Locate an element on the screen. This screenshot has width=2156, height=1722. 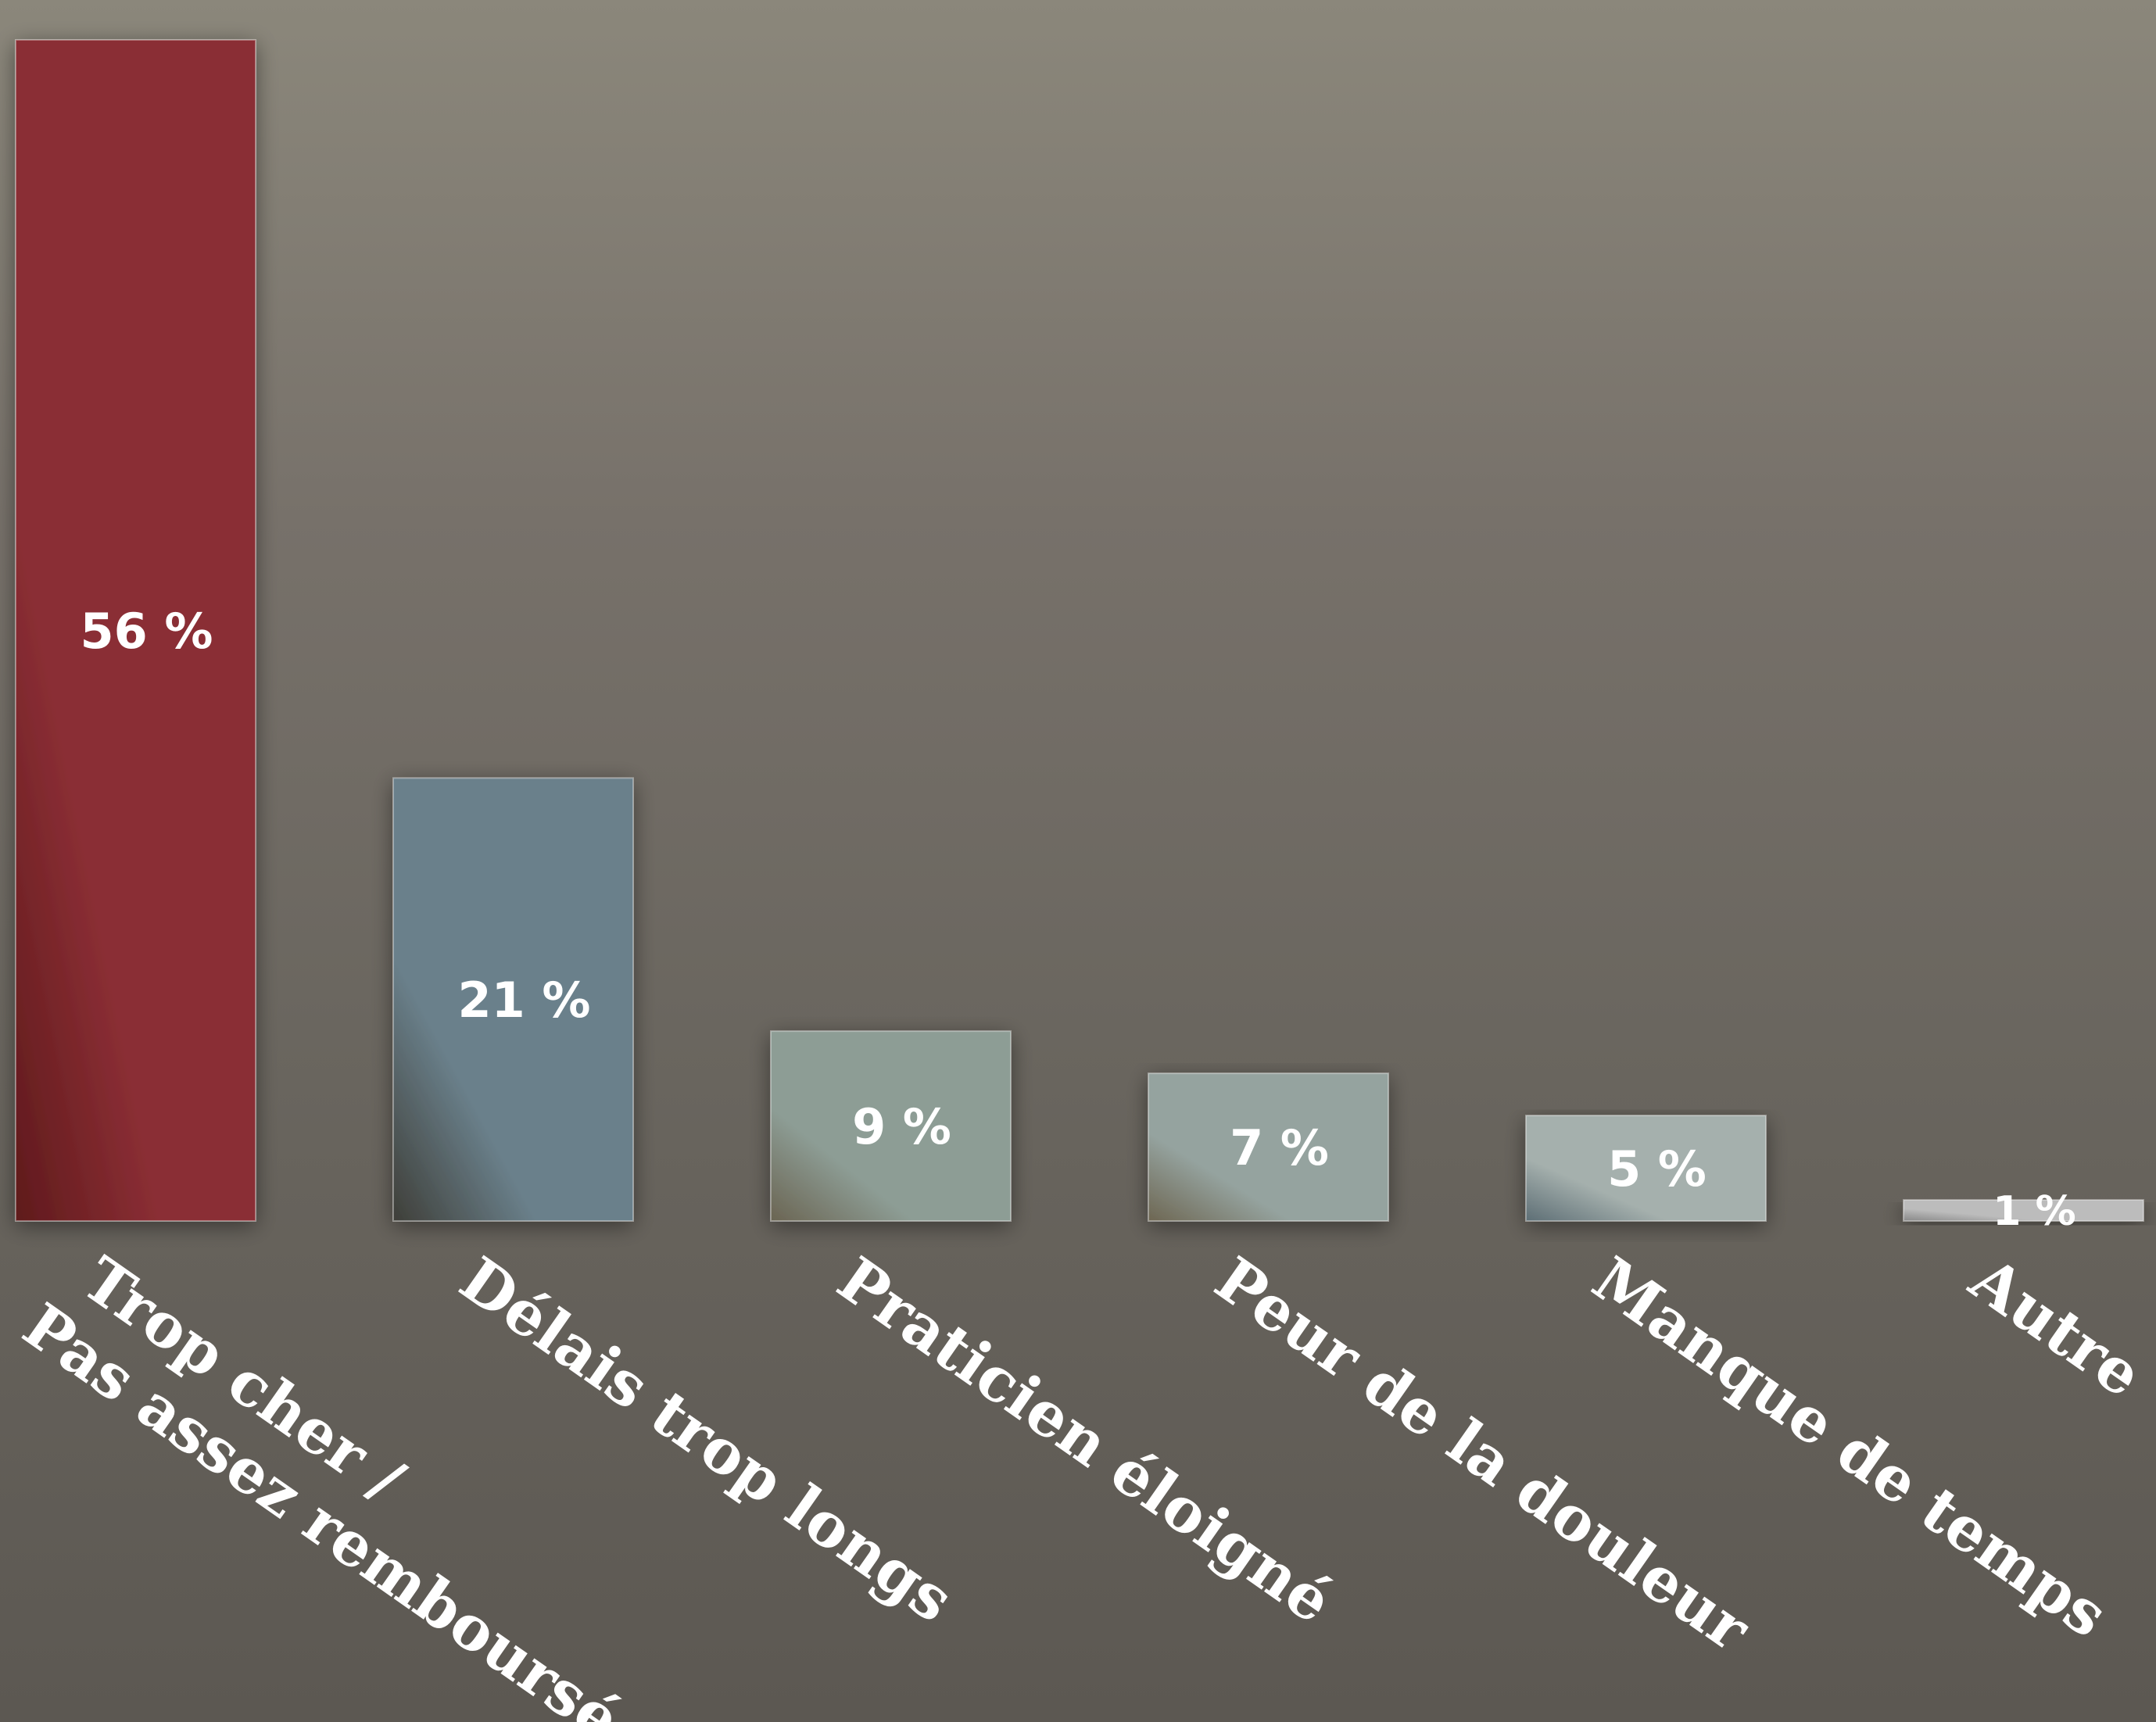
value-label-3: 9 % is located at coordinates (901, 1126).